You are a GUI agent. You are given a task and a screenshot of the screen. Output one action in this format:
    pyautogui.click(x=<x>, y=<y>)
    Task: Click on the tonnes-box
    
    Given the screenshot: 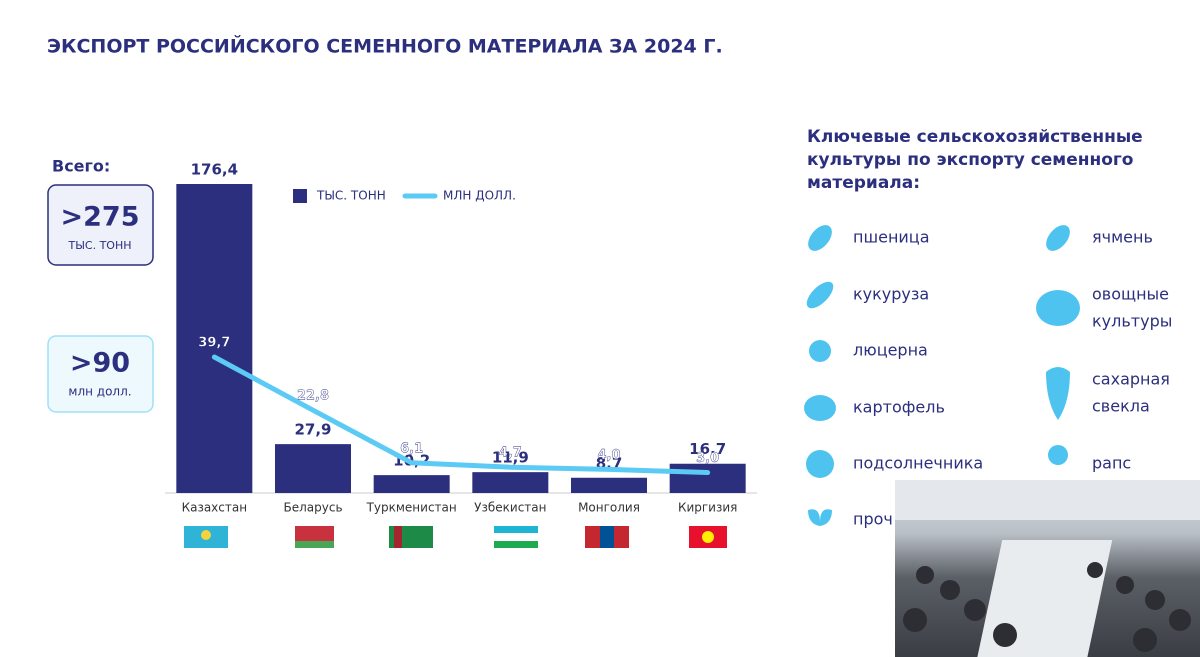 What is the action you would take?
    pyautogui.click(x=100, y=225)
    